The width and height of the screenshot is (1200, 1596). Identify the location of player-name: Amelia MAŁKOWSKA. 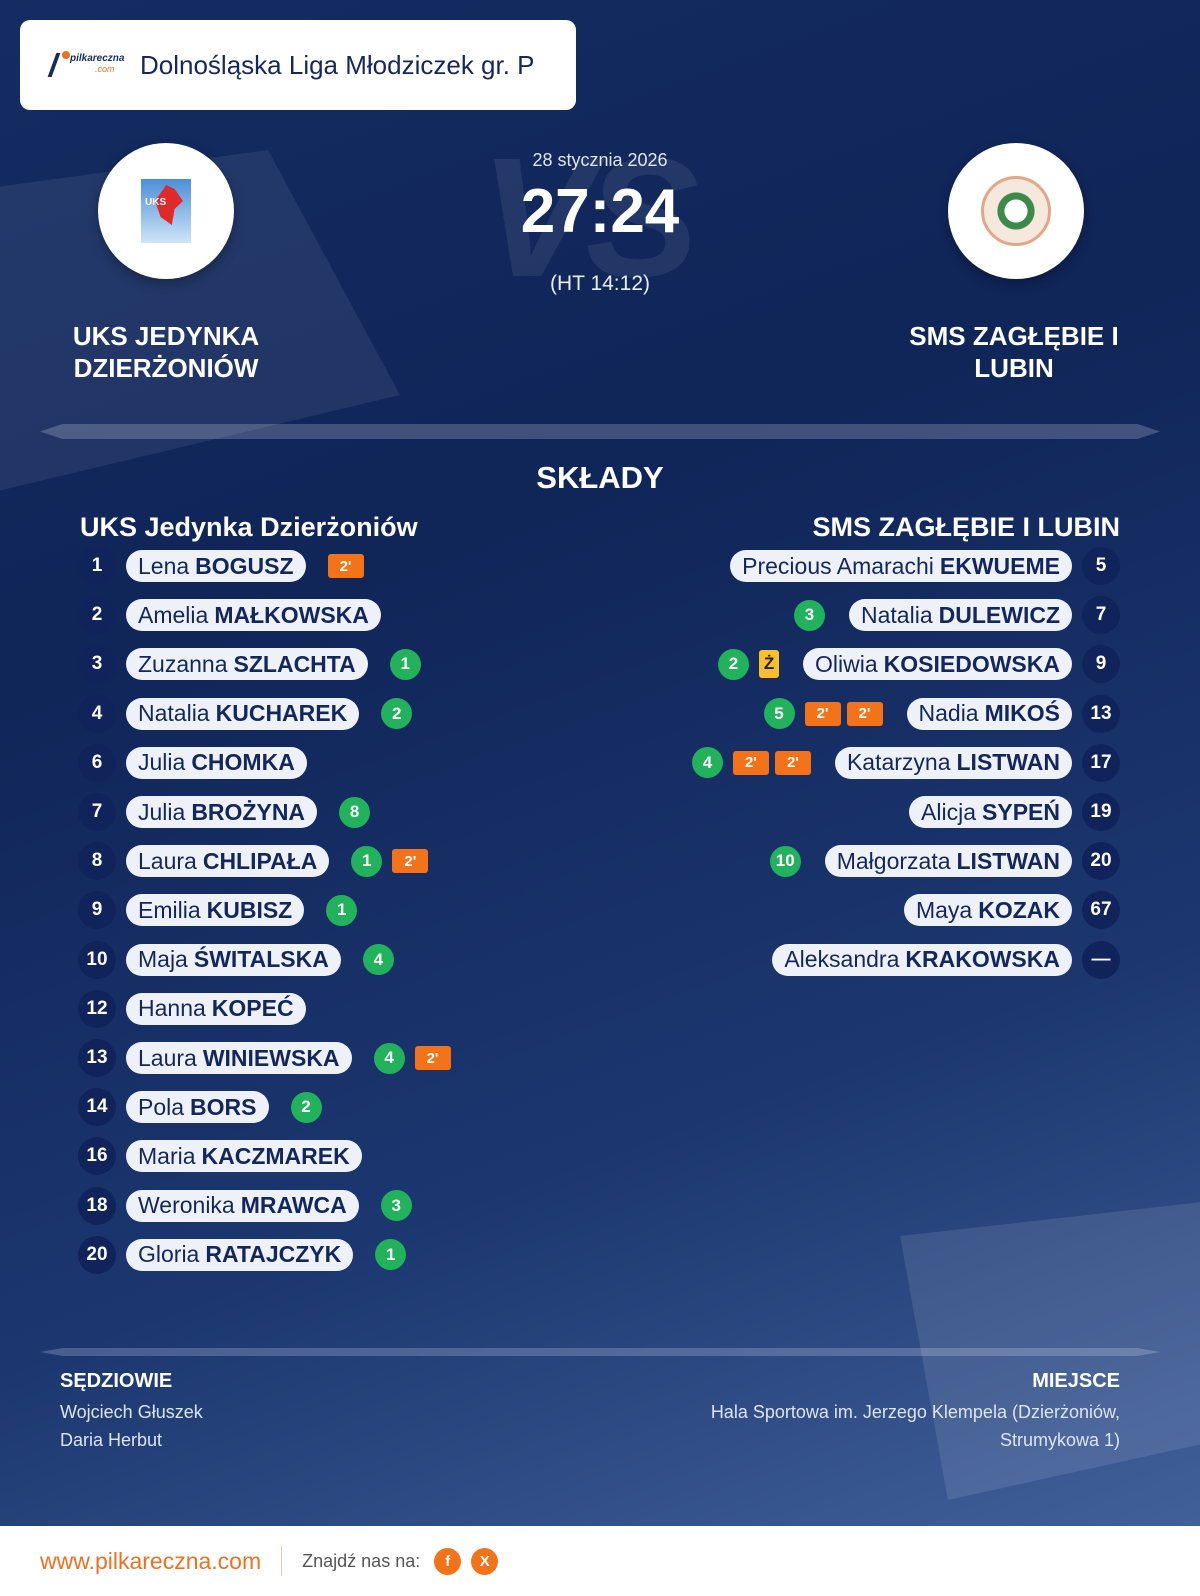
(253, 615).